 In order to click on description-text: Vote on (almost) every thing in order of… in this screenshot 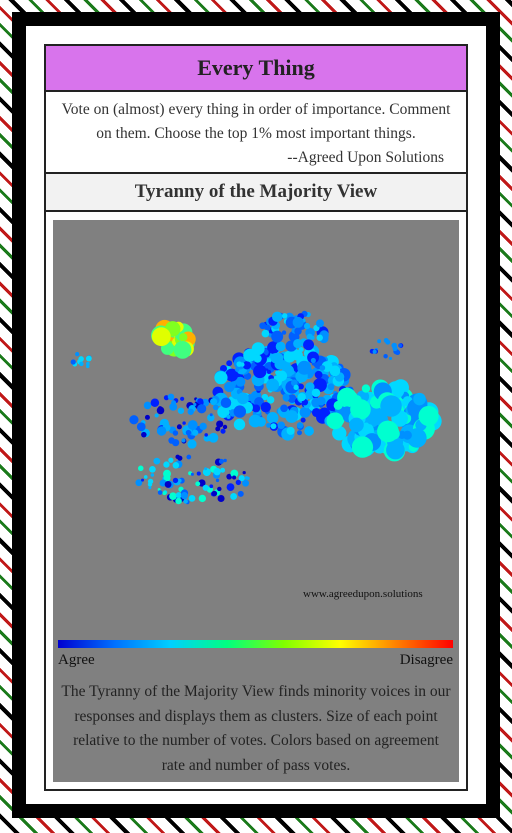, I will do `click(256, 121)`.